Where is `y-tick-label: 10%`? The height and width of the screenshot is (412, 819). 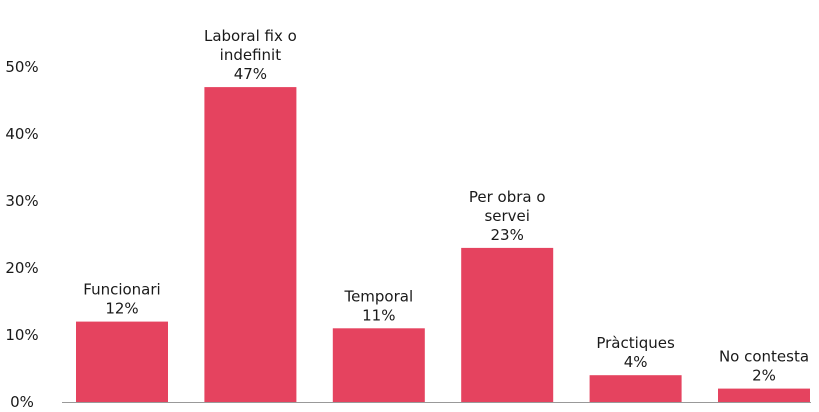 y-tick-label: 10% is located at coordinates (21, 335).